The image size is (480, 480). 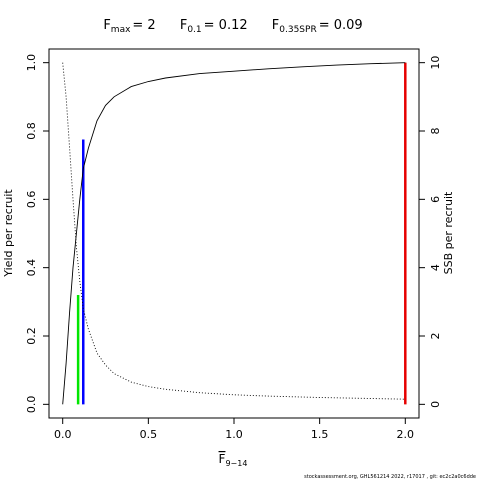 I want to click on x-axis-label-main: F, so click(x=222, y=459).